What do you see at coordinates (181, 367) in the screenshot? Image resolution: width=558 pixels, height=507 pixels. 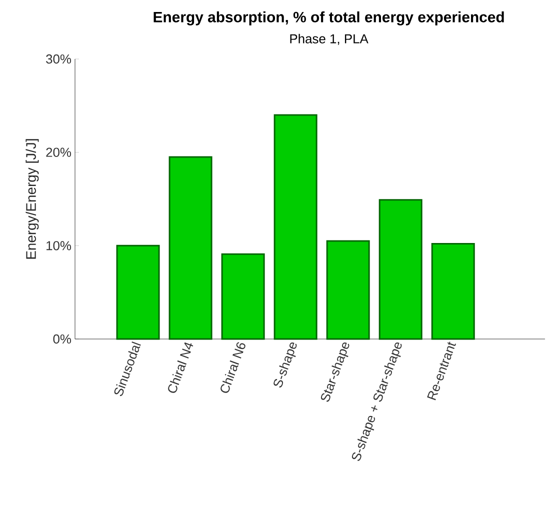 I see `x-tick-label: Chiral N4` at bounding box center [181, 367].